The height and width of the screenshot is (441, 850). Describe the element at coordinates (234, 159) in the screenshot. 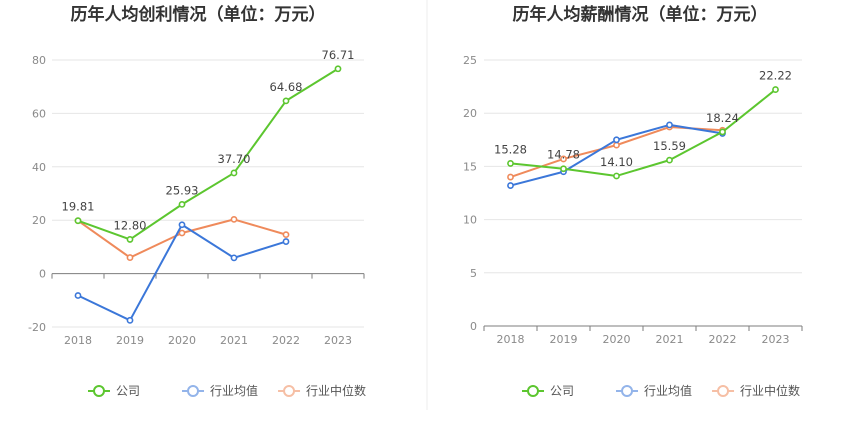

I see `data-label: 37.70` at that location.